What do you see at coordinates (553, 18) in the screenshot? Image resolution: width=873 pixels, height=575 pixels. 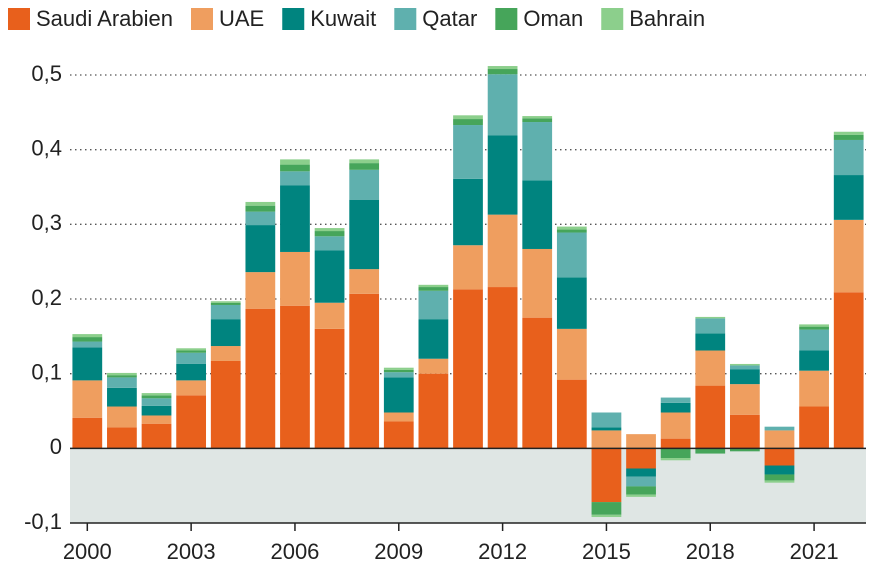 I see `legend-label: Oman` at bounding box center [553, 18].